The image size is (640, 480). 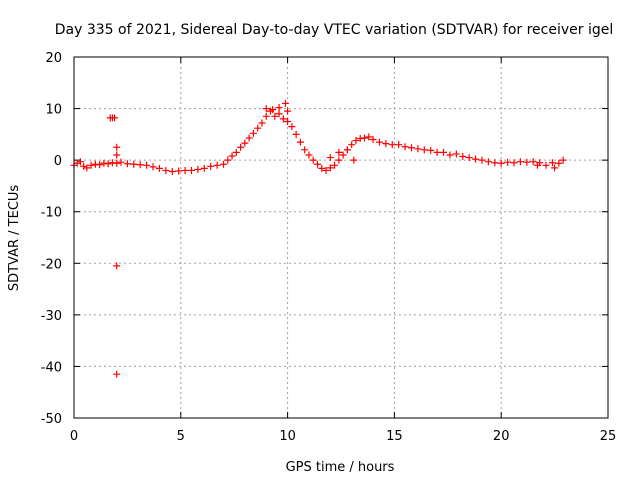 I want to click on x-axis-label: GPS time / hours, so click(x=340, y=467).